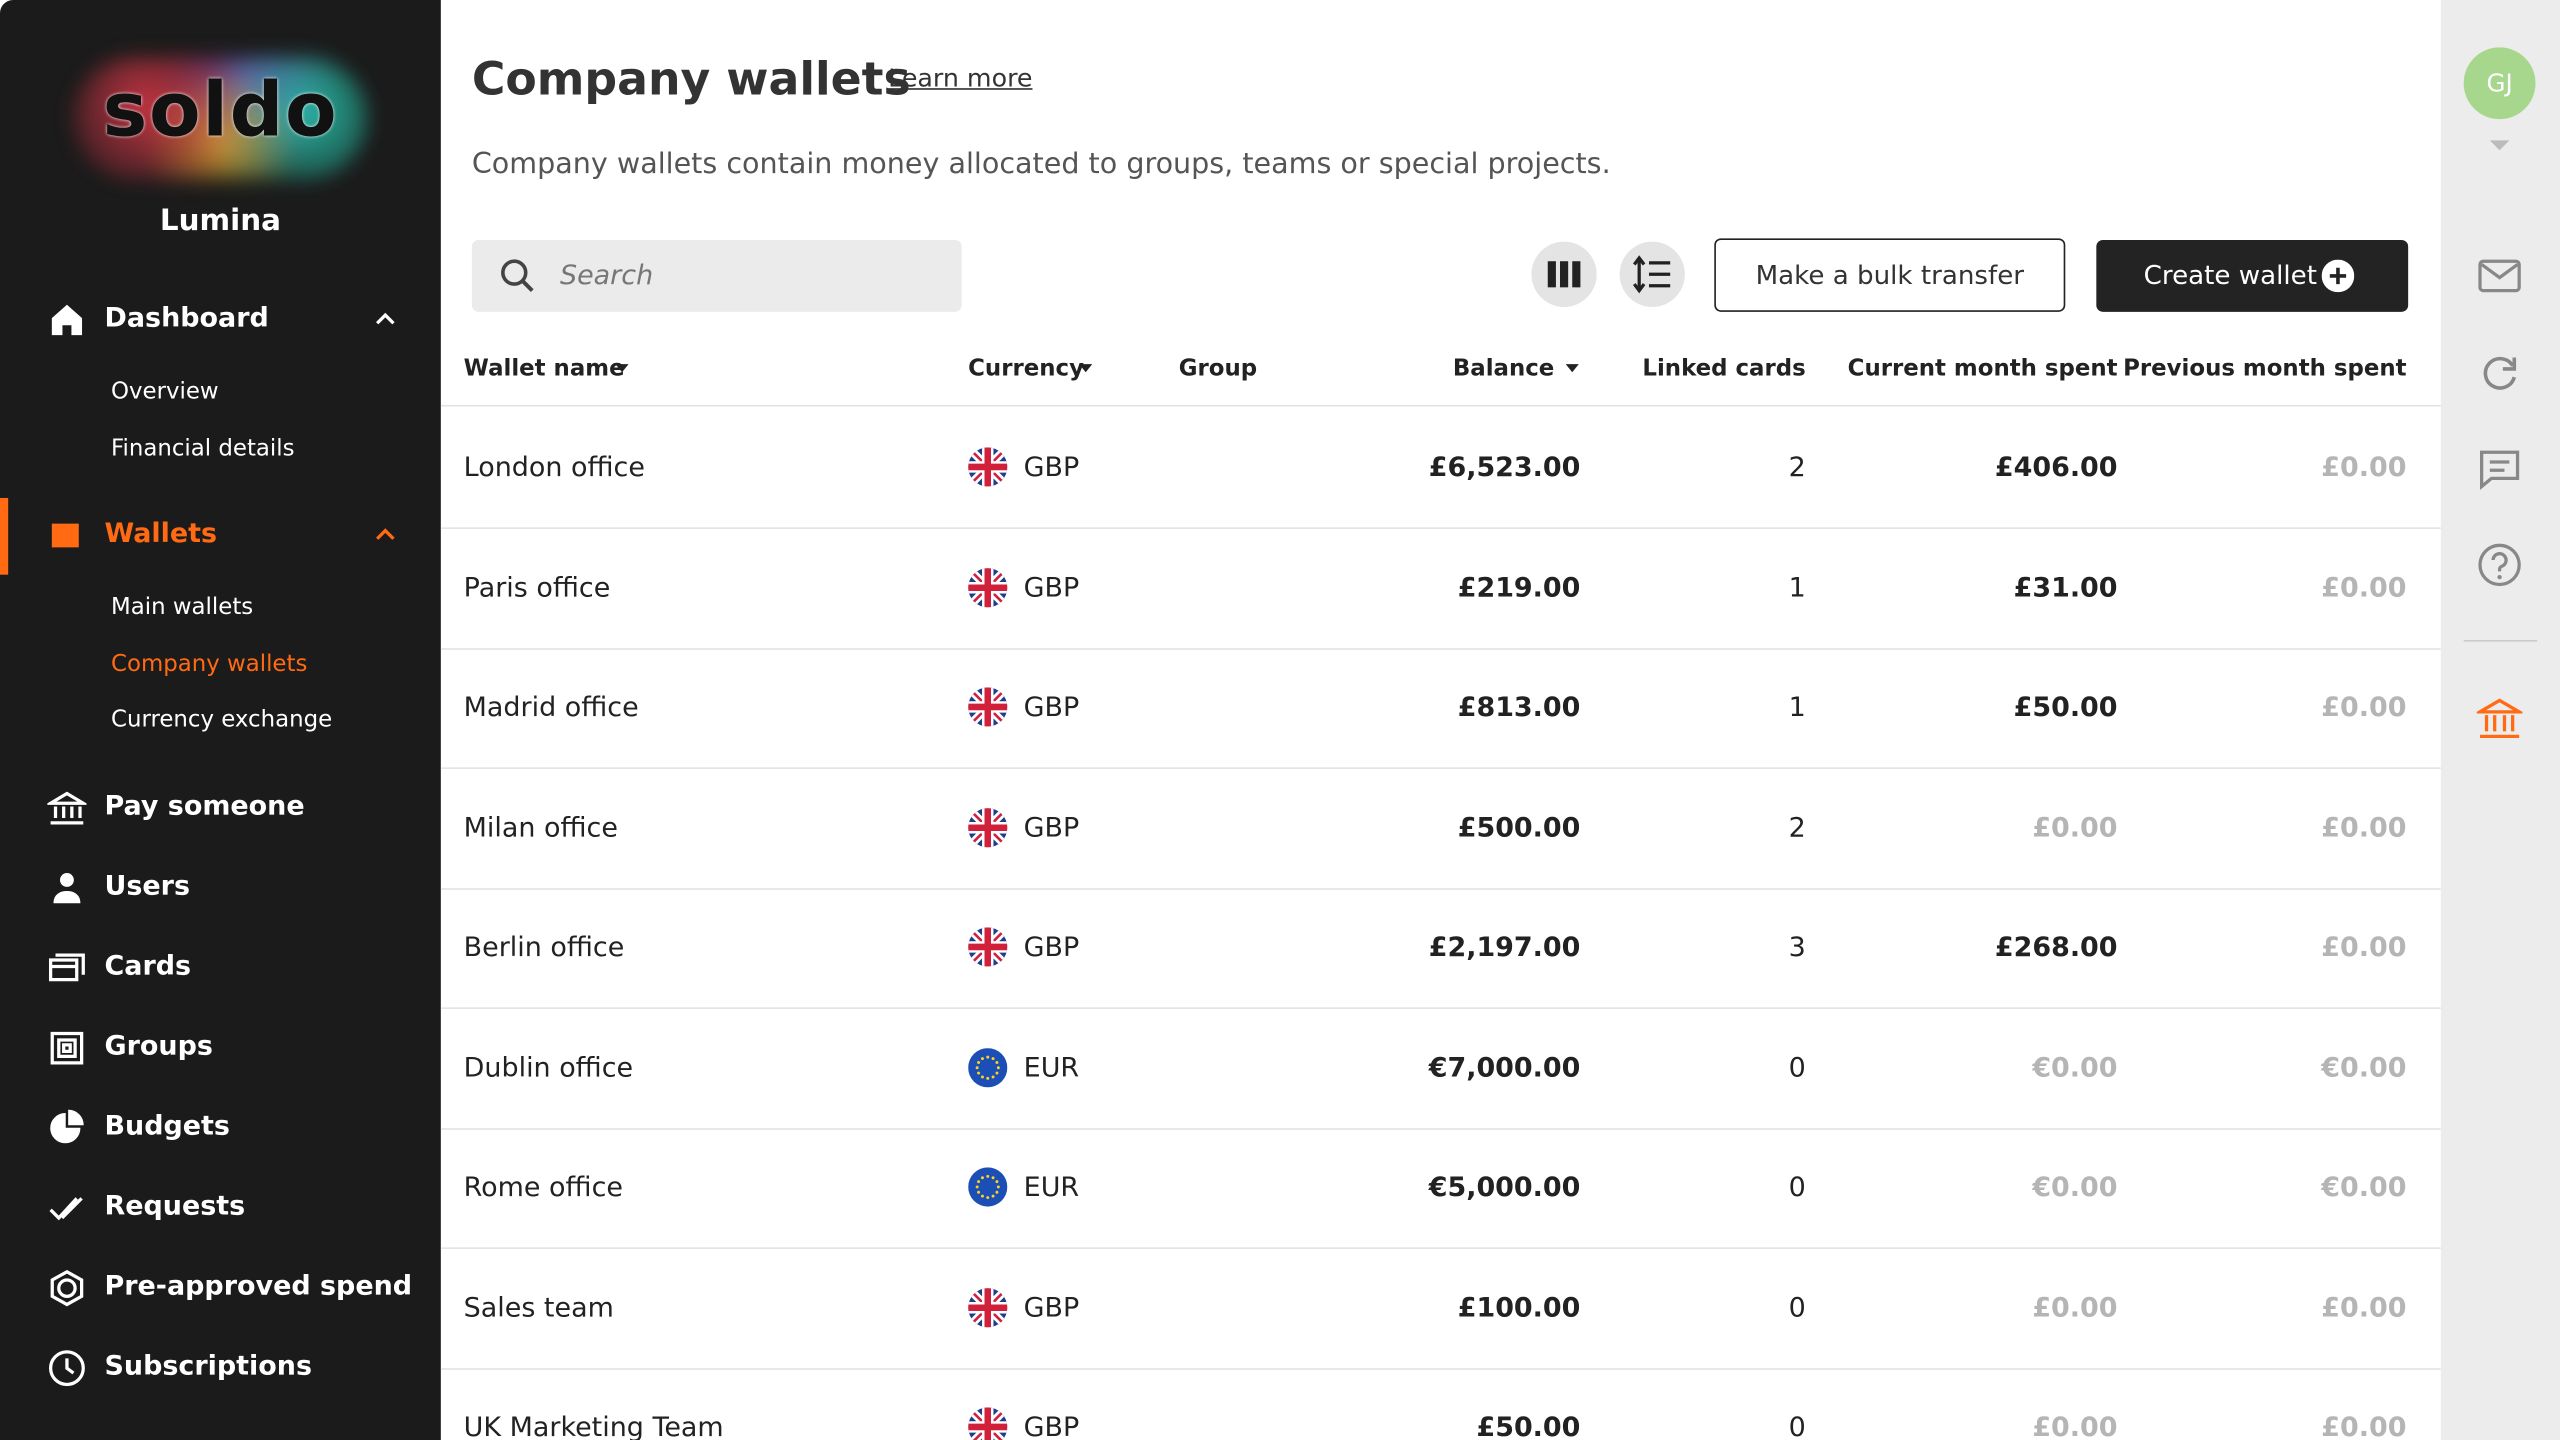  Describe the element at coordinates (208, 1366) in the screenshot. I see `nav-item: Subscriptions` at that location.